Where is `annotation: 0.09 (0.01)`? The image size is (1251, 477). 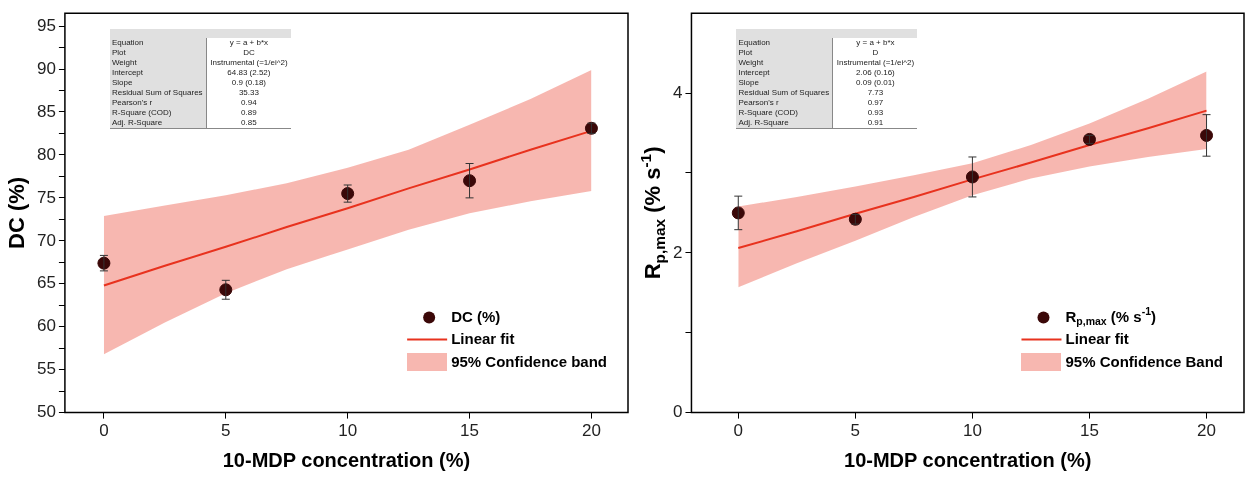 annotation: 0.09 (0.01) is located at coordinates (875, 83).